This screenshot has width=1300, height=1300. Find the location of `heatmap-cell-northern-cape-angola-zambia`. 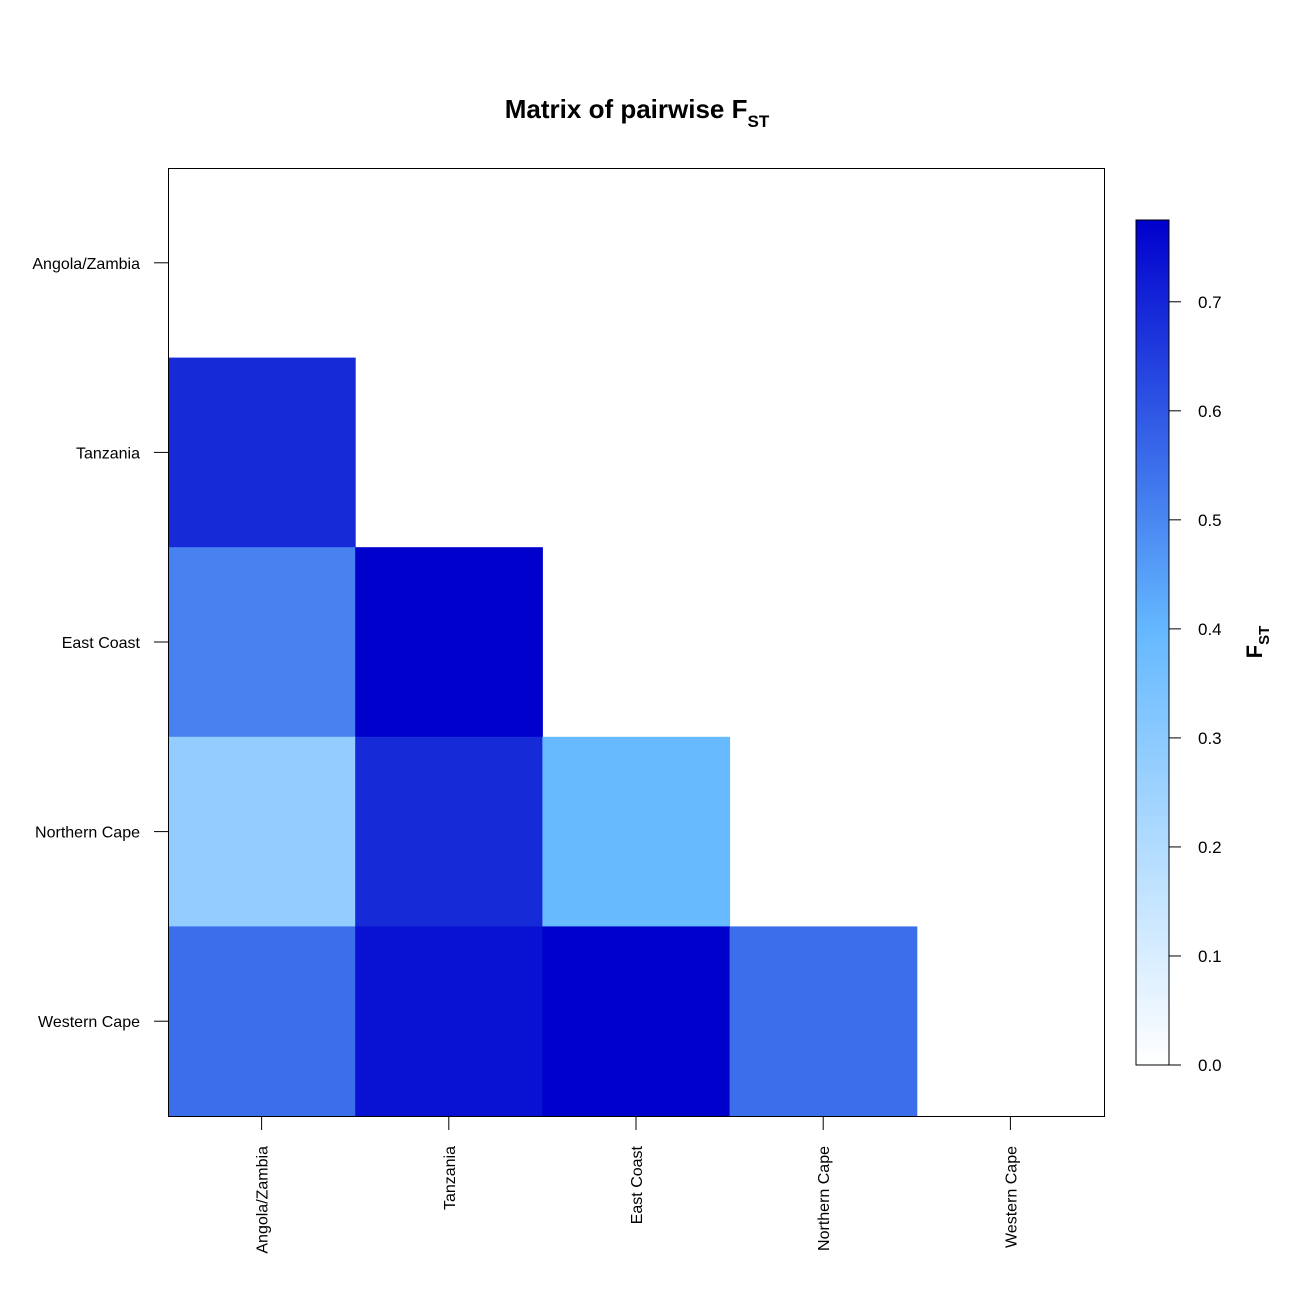

heatmap-cell-northern-cape-angola-zambia is located at coordinates (262, 831).